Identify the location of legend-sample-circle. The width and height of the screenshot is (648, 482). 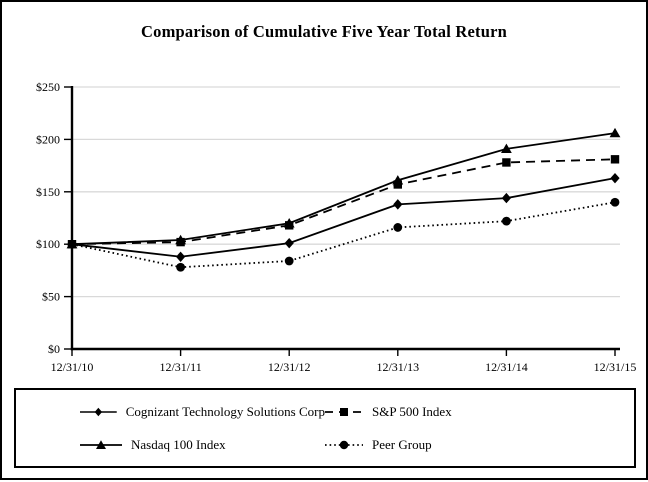
(344, 444).